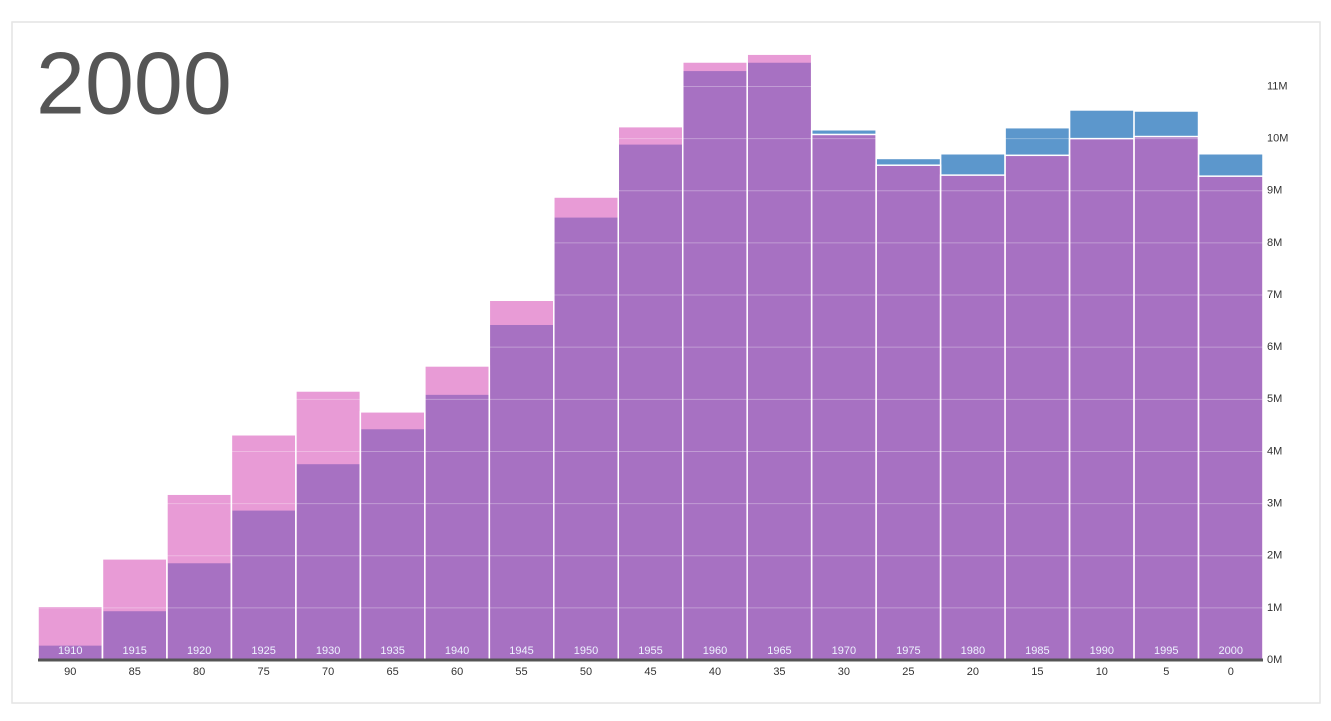  I want to click on y-tick-label: 6M, so click(1274, 347).